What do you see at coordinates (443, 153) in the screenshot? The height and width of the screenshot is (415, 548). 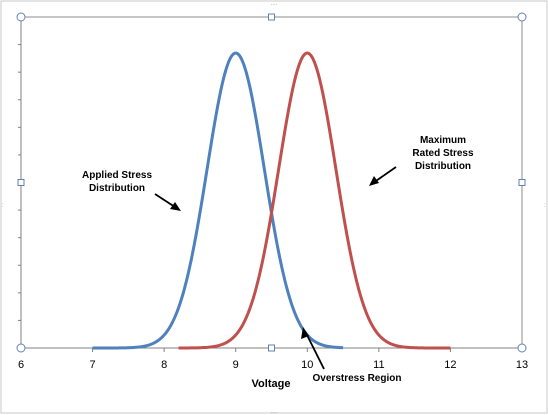 I see `annotation-rated-line-2: Rated Stress` at bounding box center [443, 153].